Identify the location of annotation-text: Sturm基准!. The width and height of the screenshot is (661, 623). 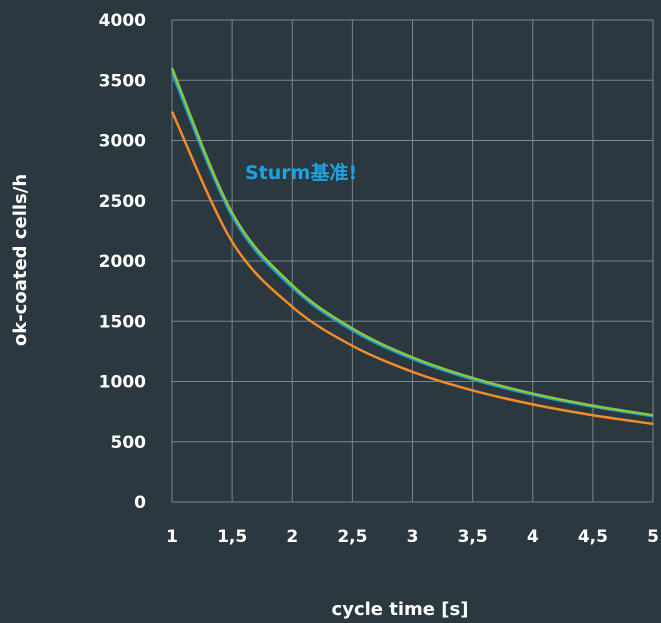
(301, 172).